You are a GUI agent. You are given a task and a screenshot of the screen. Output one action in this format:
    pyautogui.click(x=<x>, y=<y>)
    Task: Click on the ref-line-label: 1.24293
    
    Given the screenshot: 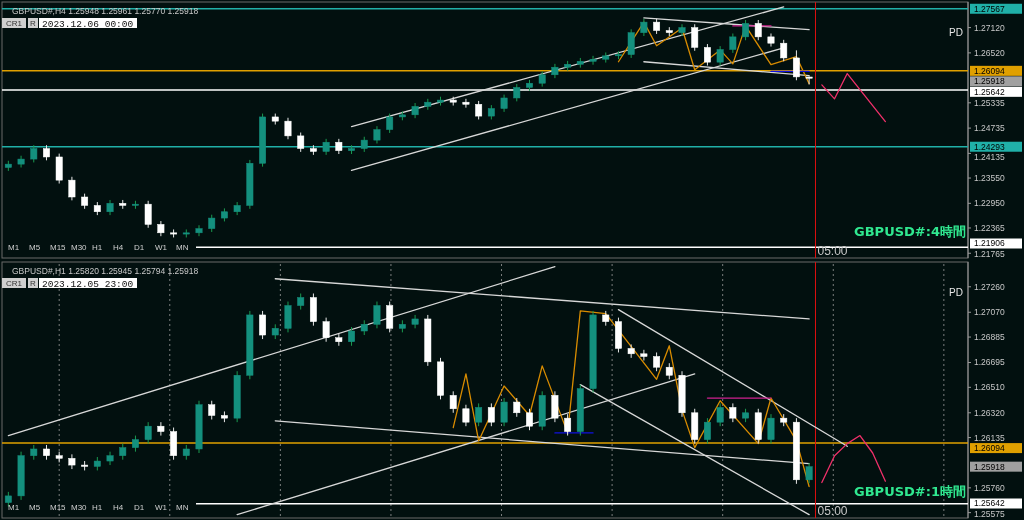 What is the action you would take?
    pyautogui.click(x=989, y=146)
    